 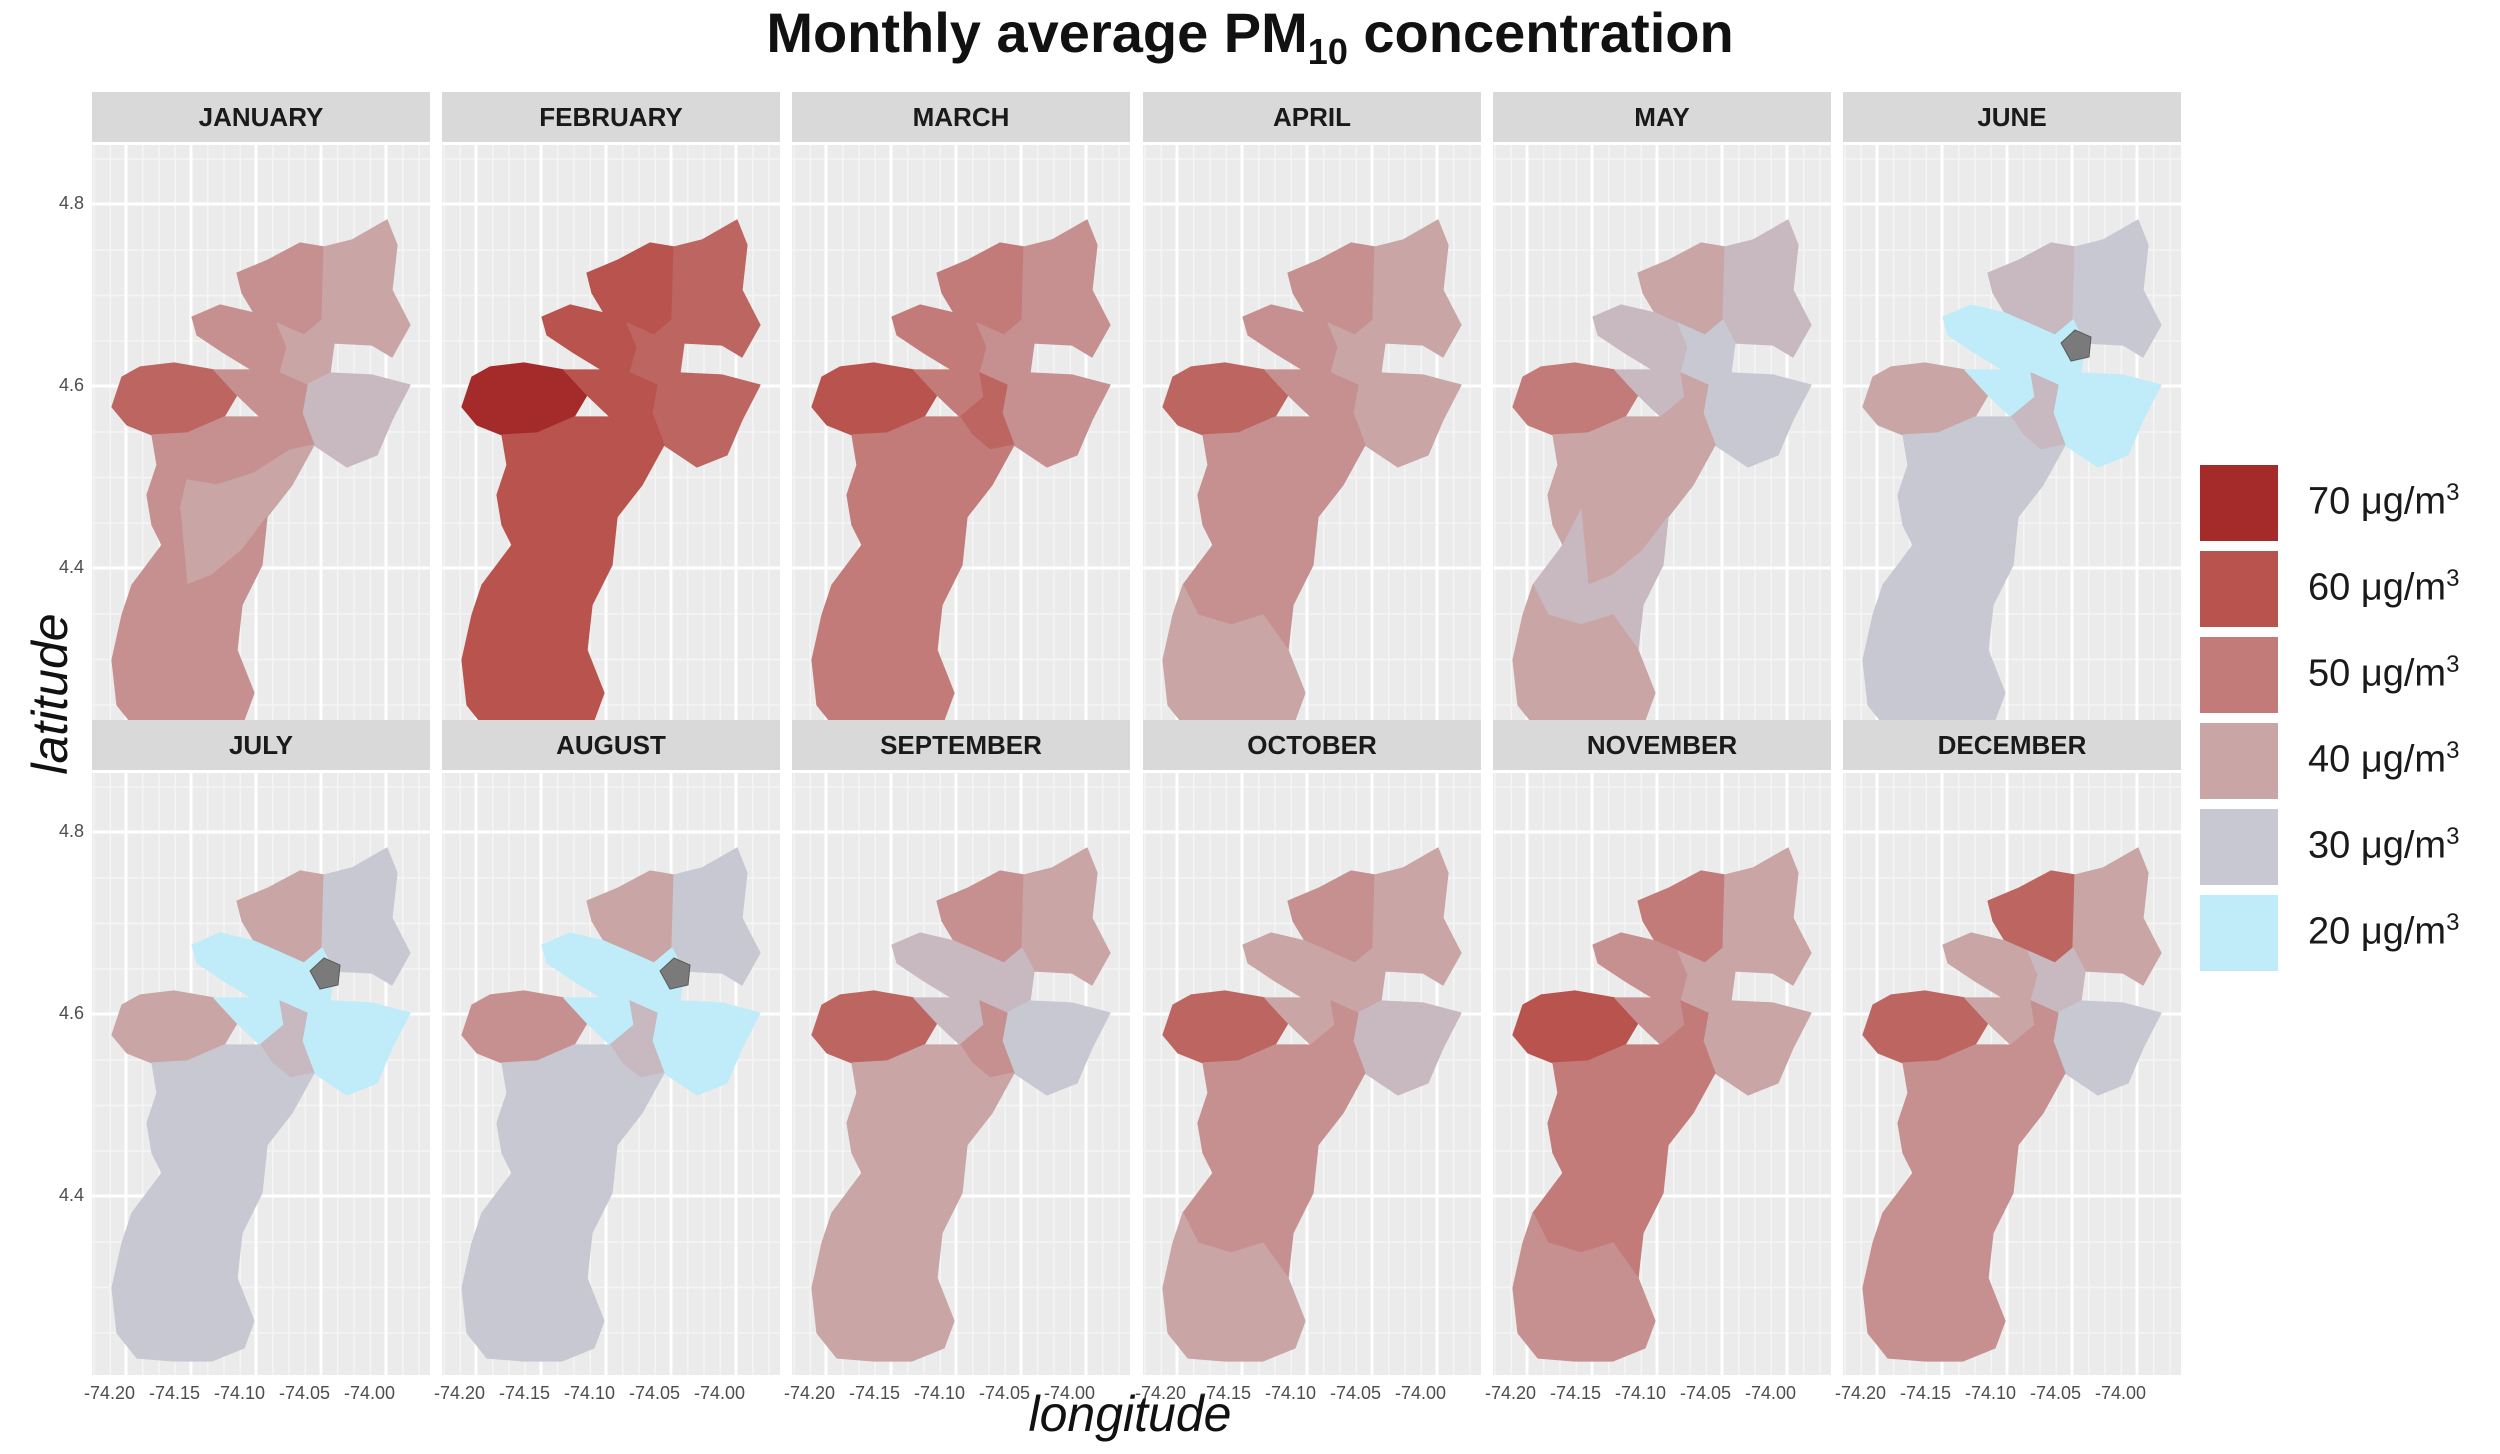 I want to click on facet-panel: MARCH, so click(x=961, y=419).